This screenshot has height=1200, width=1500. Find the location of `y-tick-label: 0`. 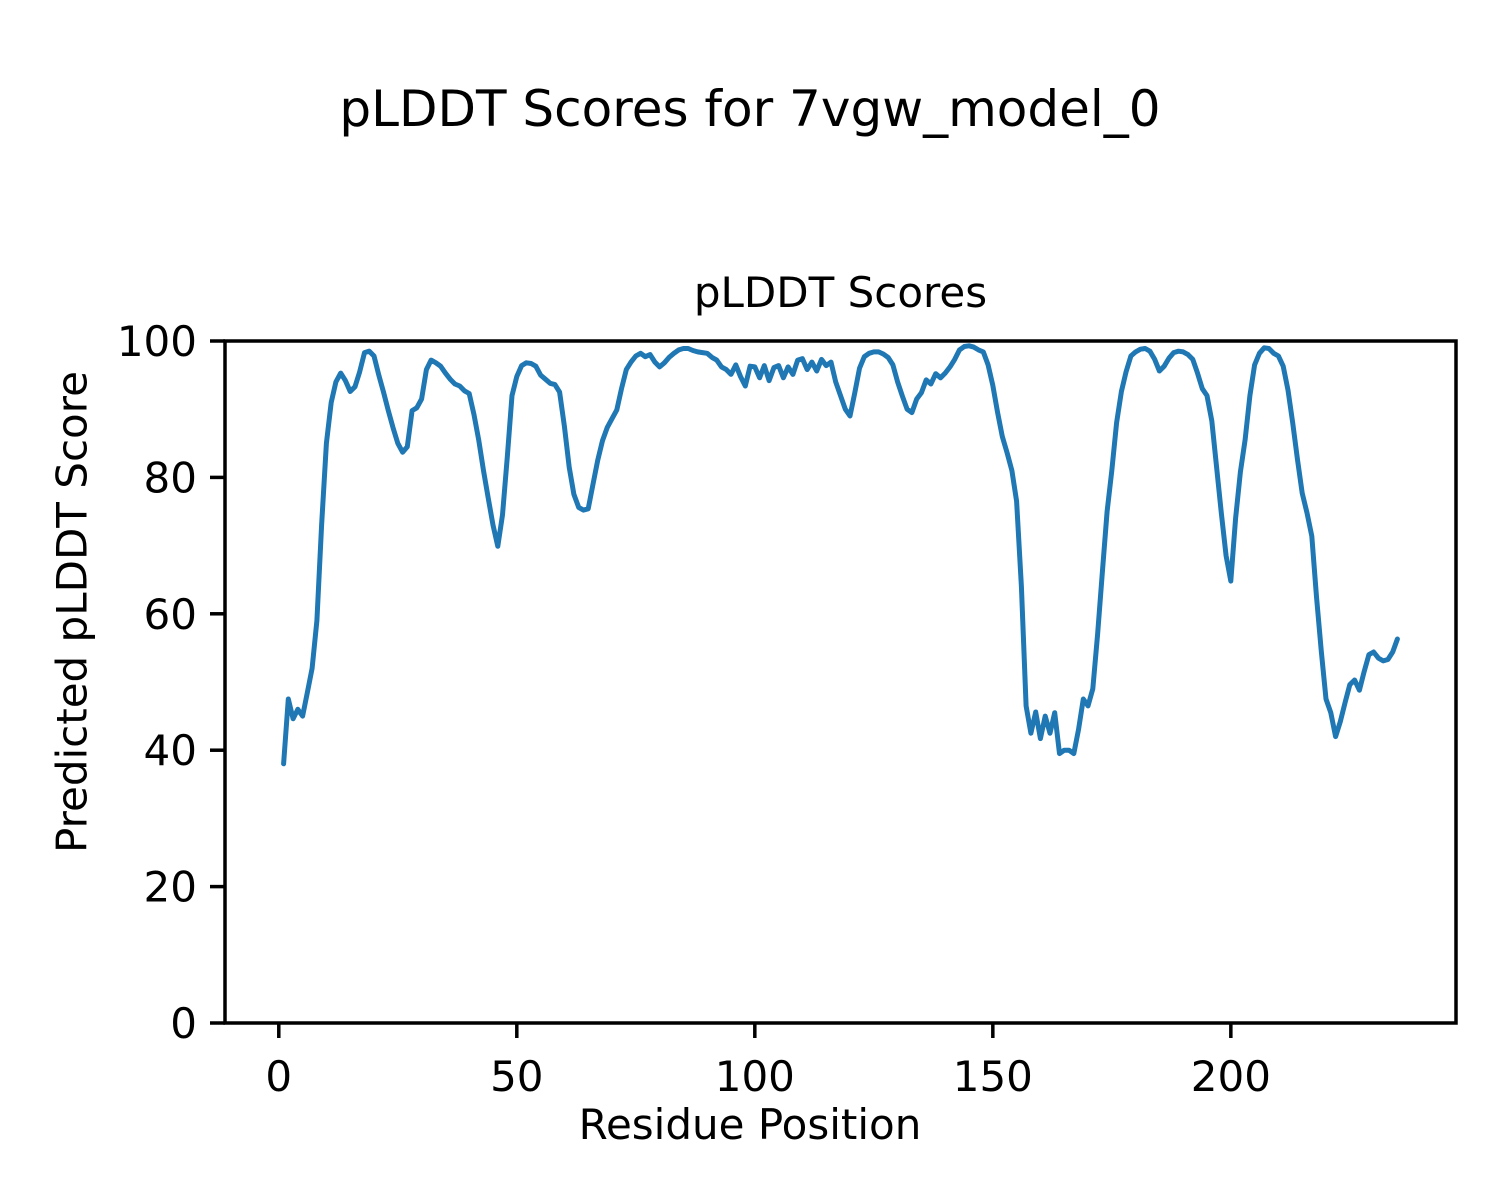

y-tick-label: 0 is located at coordinates (183, 1023).